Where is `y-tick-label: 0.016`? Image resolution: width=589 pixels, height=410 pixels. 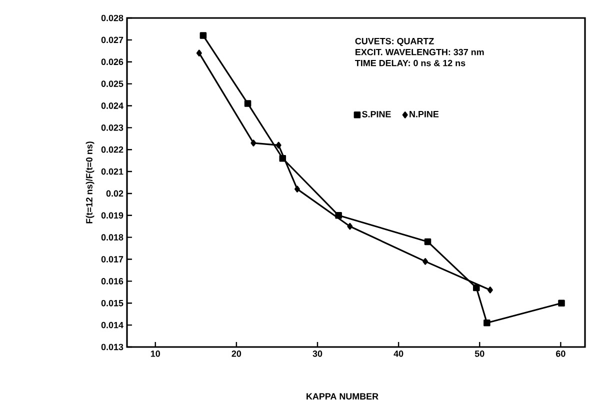 y-tick-label: 0.016 is located at coordinates (112, 281).